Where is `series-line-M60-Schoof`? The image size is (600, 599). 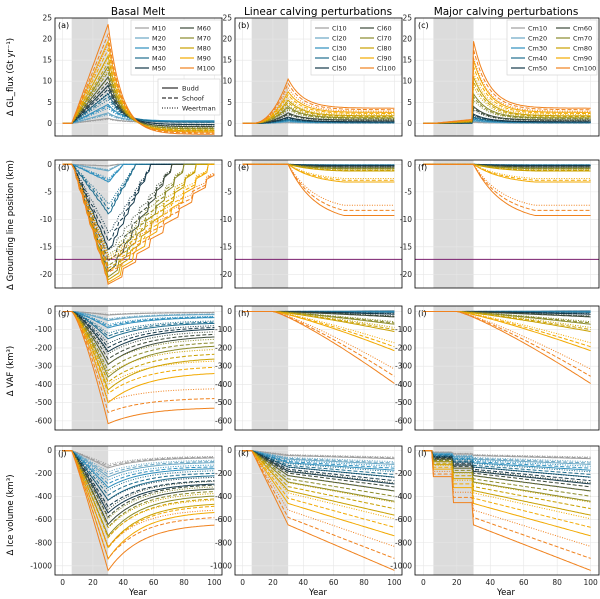 series-line-M60-Schoof is located at coordinates (138, 484).